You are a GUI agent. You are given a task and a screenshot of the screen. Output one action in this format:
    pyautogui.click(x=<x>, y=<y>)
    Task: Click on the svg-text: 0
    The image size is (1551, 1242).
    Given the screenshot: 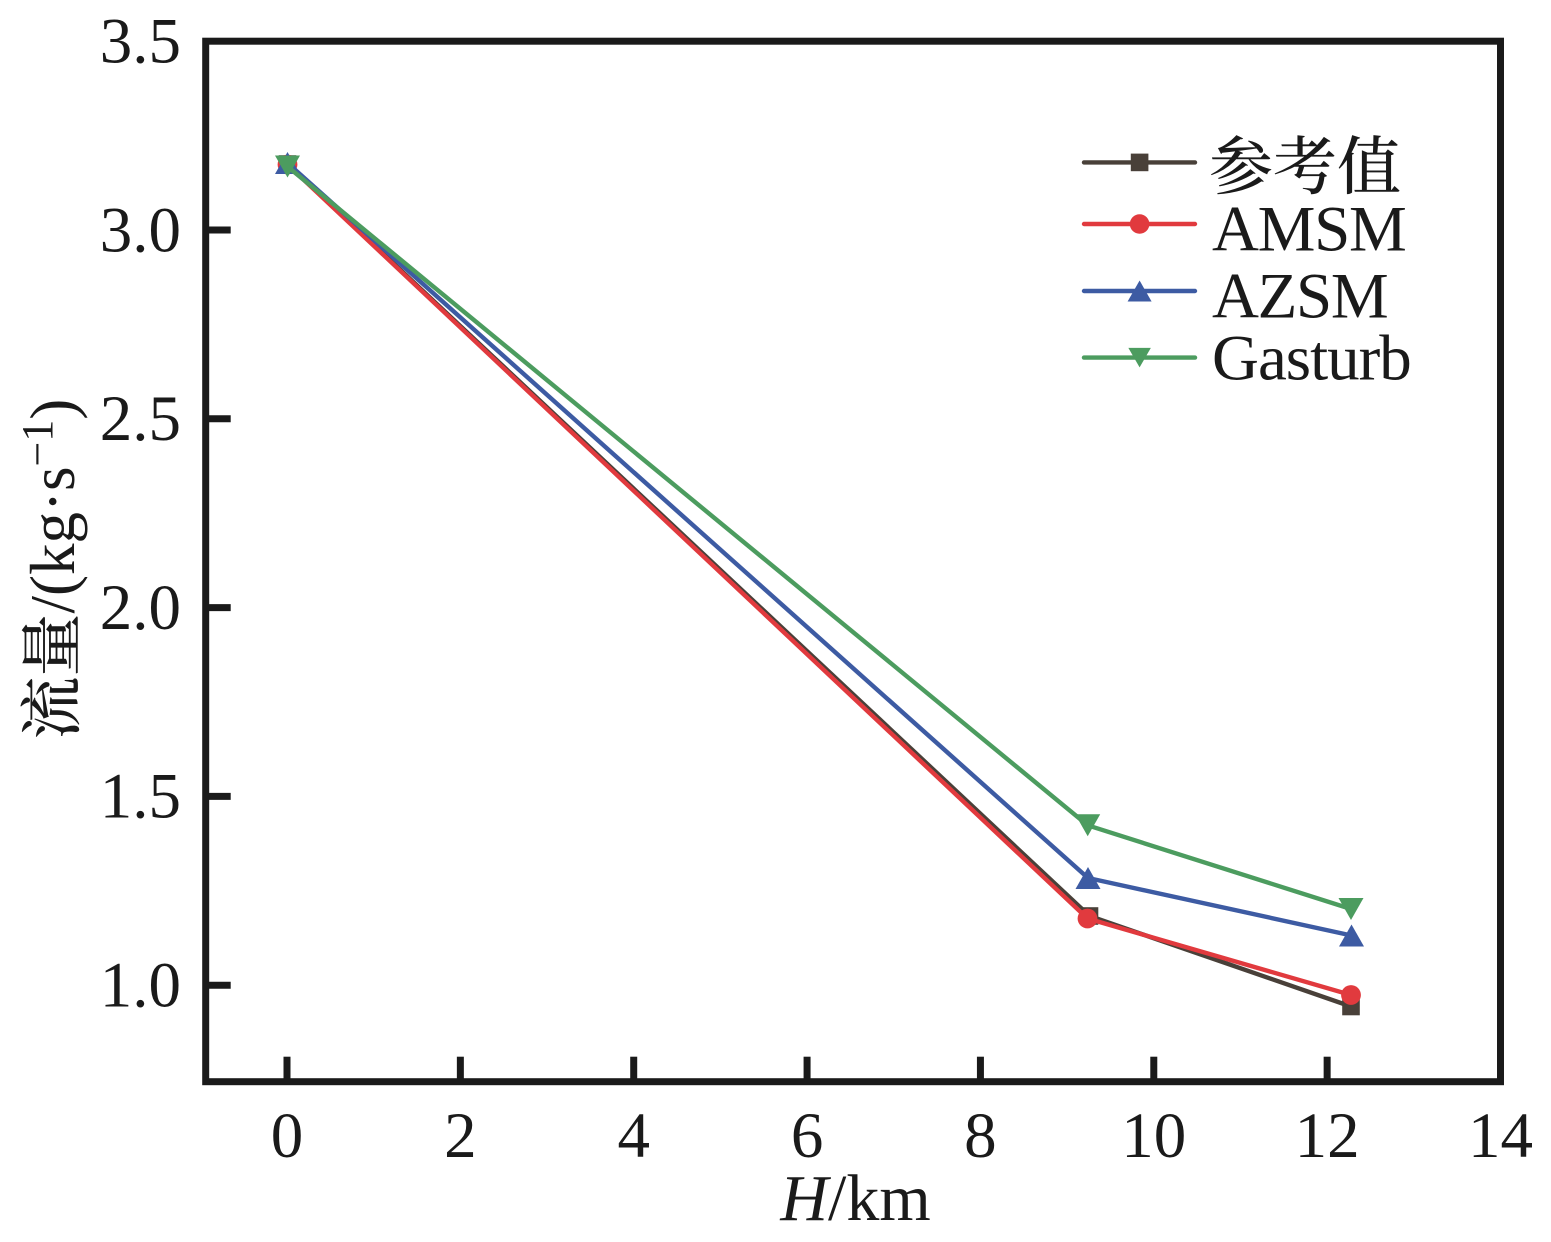 What is the action you would take?
    pyautogui.click(x=287, y=1136)
    